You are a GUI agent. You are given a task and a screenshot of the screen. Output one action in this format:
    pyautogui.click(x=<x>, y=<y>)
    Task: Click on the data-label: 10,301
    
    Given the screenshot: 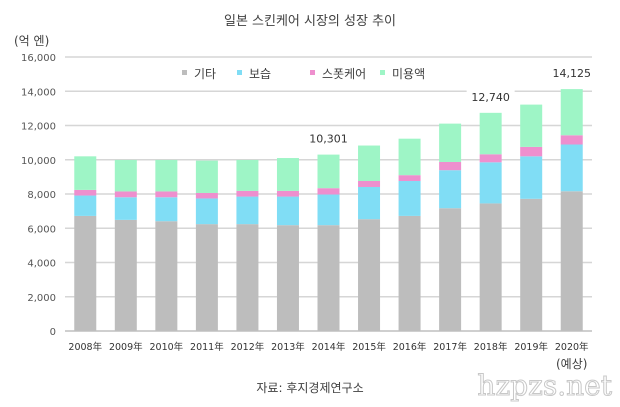 What is the action you would take?
    pyautogui.click(x=328, y=139)
    